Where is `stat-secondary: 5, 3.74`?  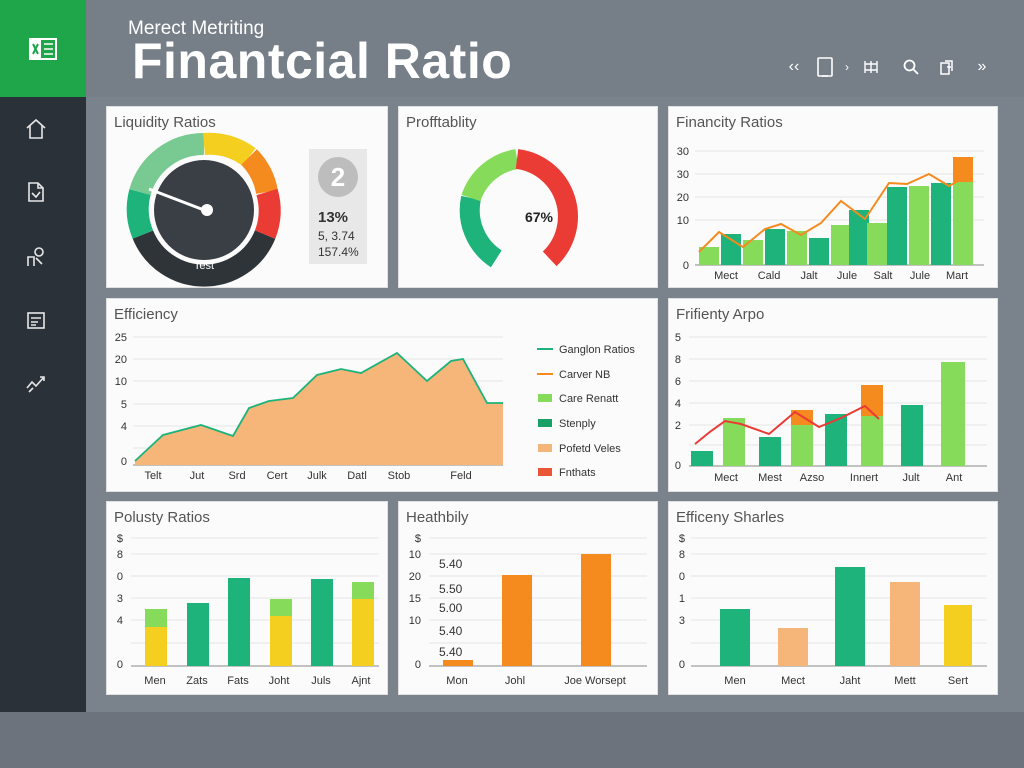 stat-secondary: 5, 3.74 is located at coordinates (336, 236).